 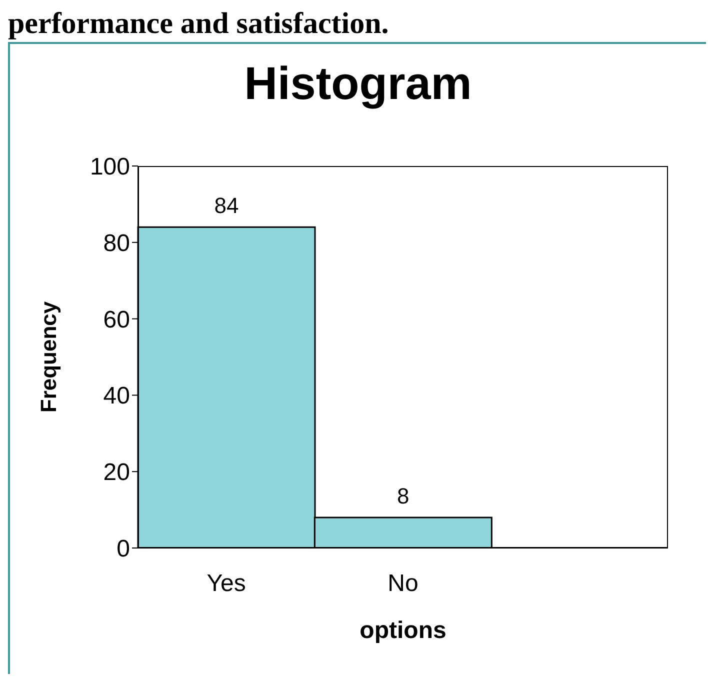 What do you see at coordinates (403, 630) in the screenshot?
I see `x-axis-title: options` at bounding box center [403, 630].